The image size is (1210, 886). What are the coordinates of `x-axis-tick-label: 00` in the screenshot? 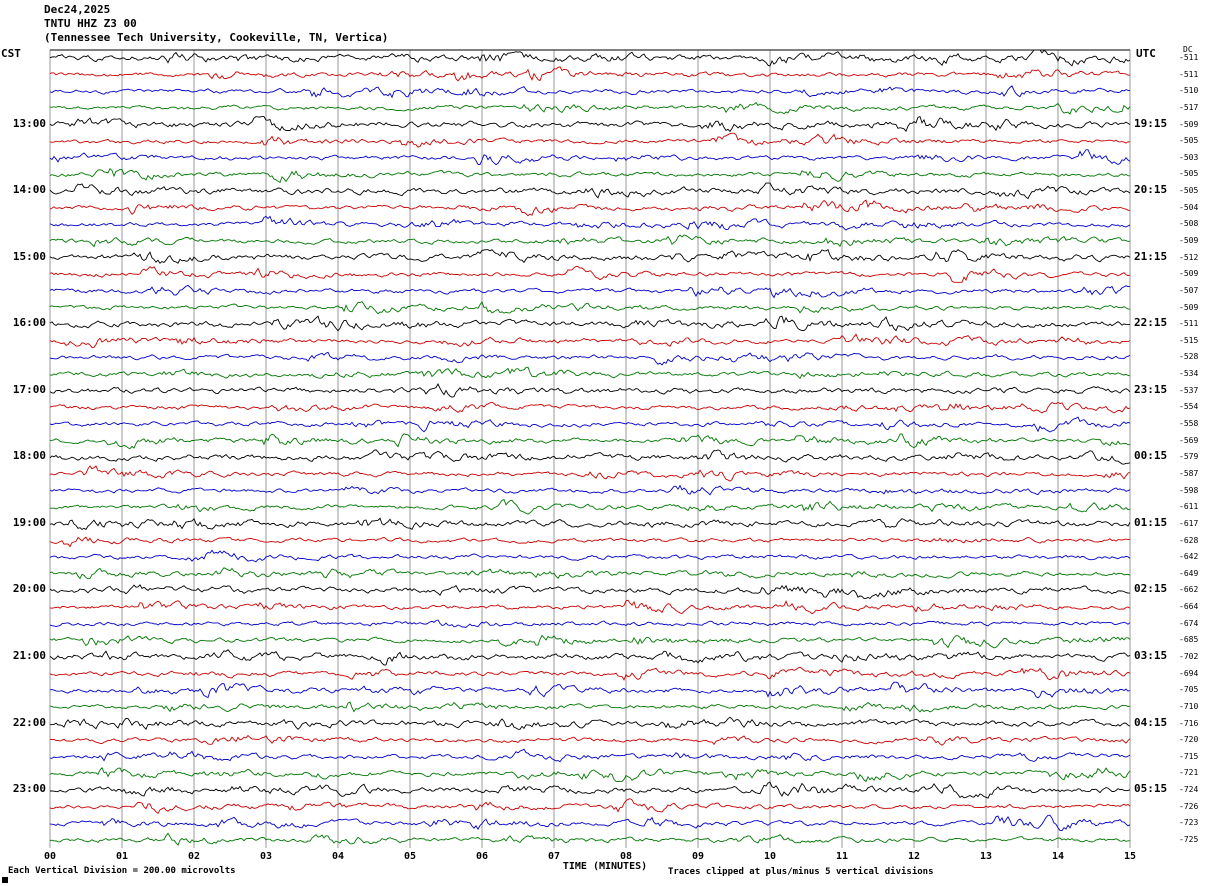 It's located at (50, 856).